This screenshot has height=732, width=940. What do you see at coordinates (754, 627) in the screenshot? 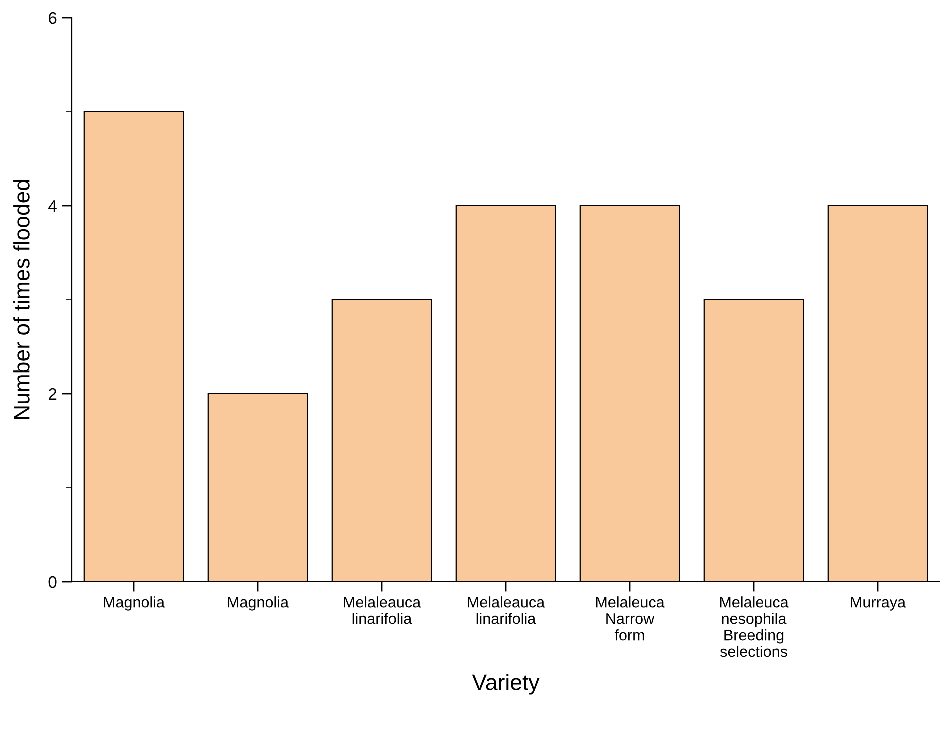
I see `x-tick-label: Melaleuca nesophila Breeding selections` at bounding box center [754, 627].